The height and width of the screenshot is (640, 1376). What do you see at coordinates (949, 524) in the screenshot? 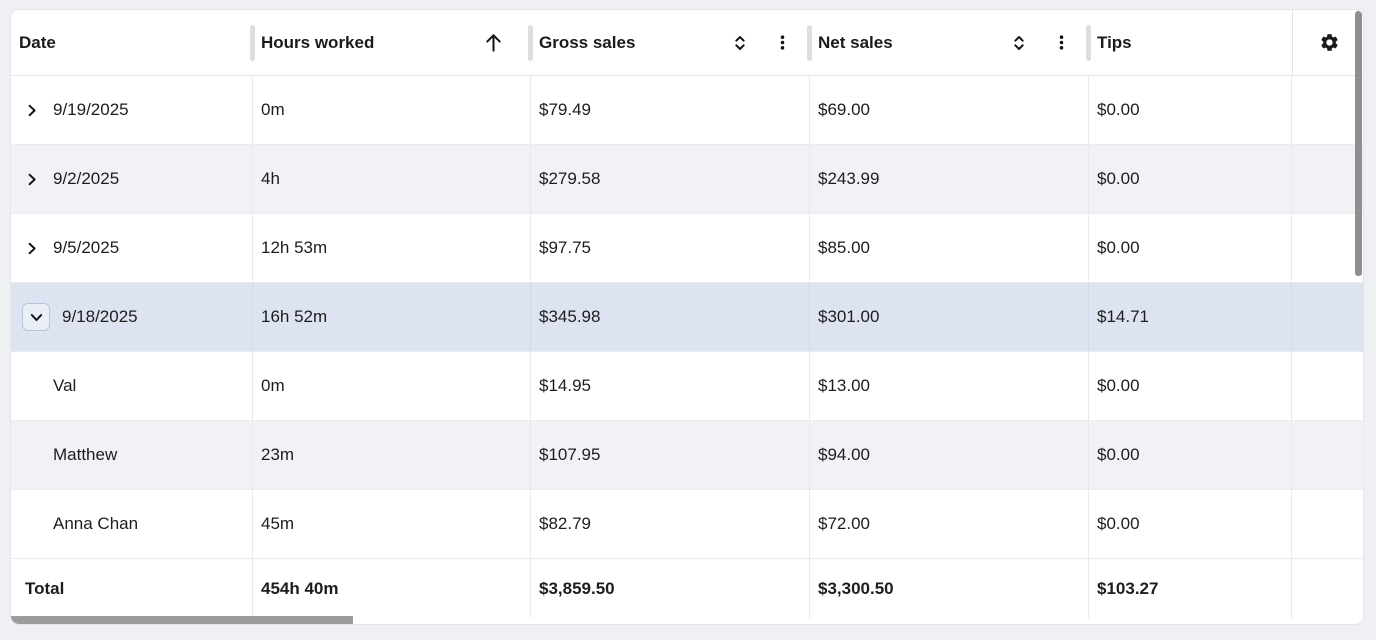
I see `net-cell: $72.00` at bounding box center [949, 524].